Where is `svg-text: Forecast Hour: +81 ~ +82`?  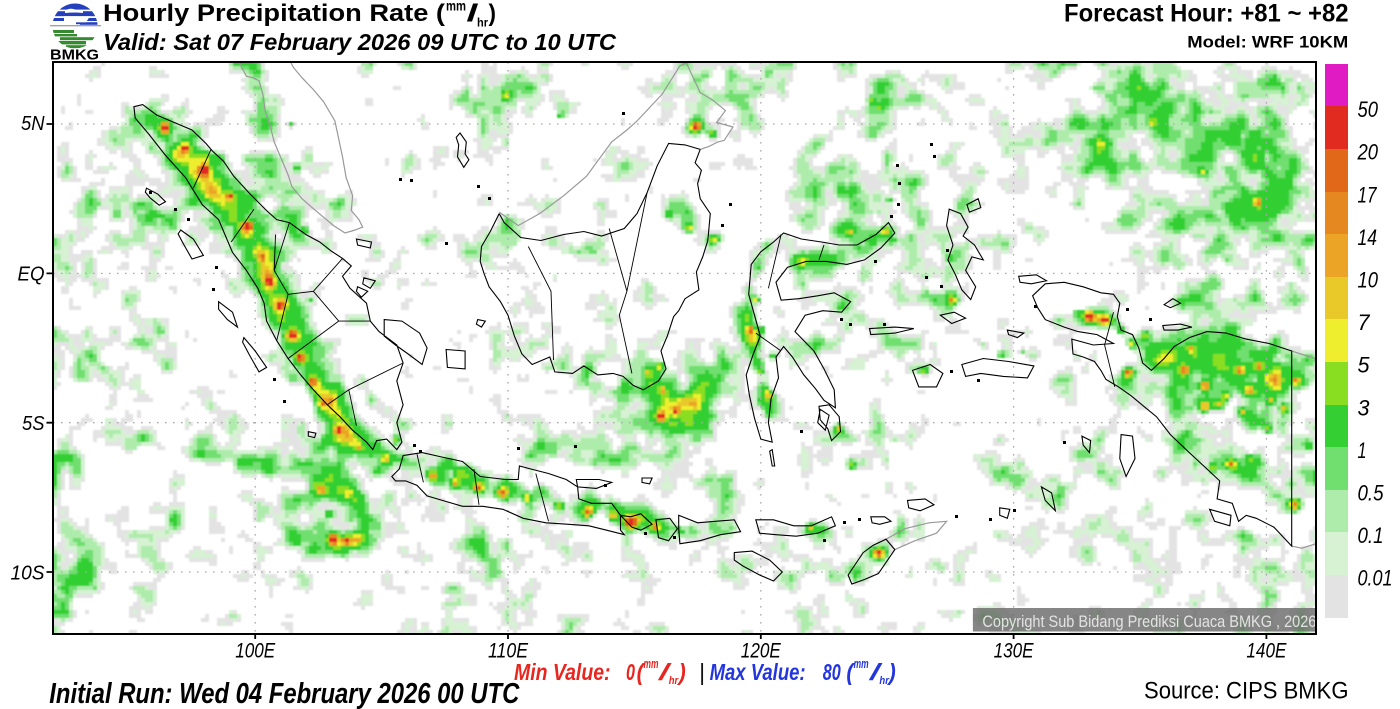 svg-text: Forecast Hour: +81 ~ +82 is located at coordinates (1206, 14).